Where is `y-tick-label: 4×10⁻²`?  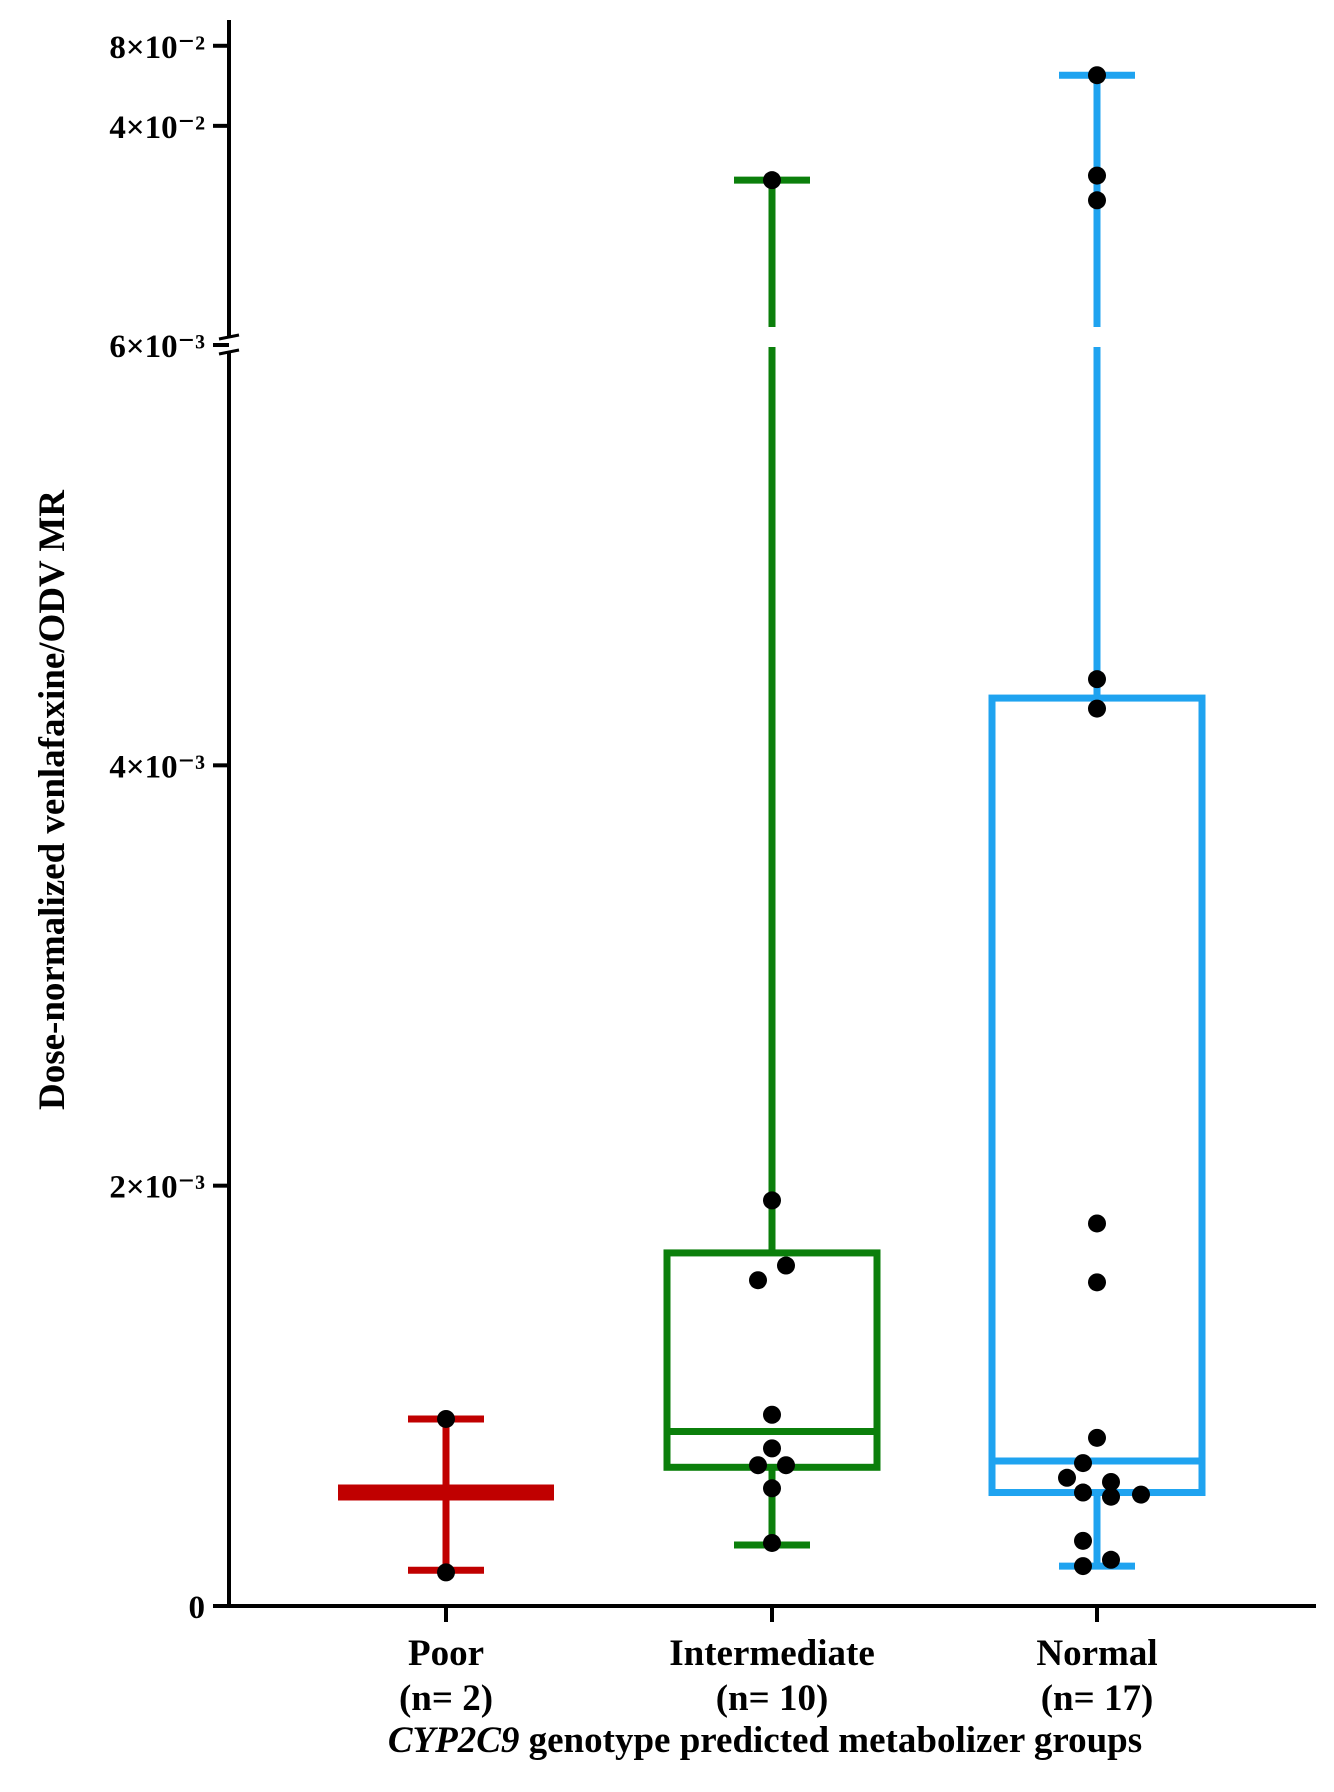
y-tick-label: 4×10⁻² is located at coordinates (157, 128).